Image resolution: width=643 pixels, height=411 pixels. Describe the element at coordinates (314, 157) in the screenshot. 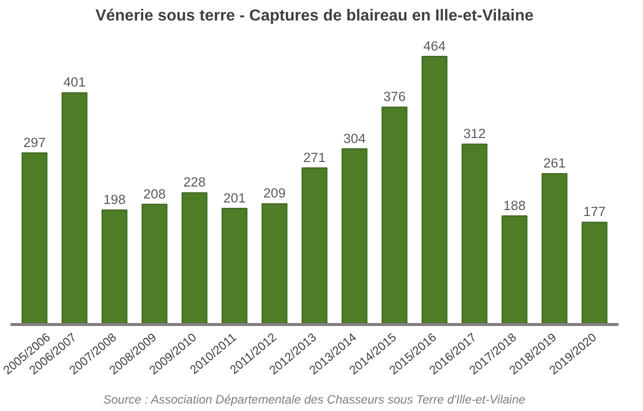

I see `data-label: 271` at that location.